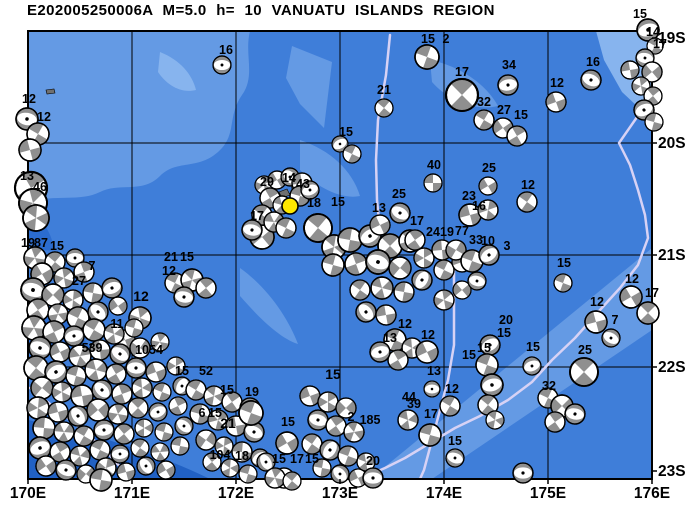 The image size is (697, 509). Describe the element at coordinates (383, 133) in the screenshot. I see `plate-boundary-line` at that location.